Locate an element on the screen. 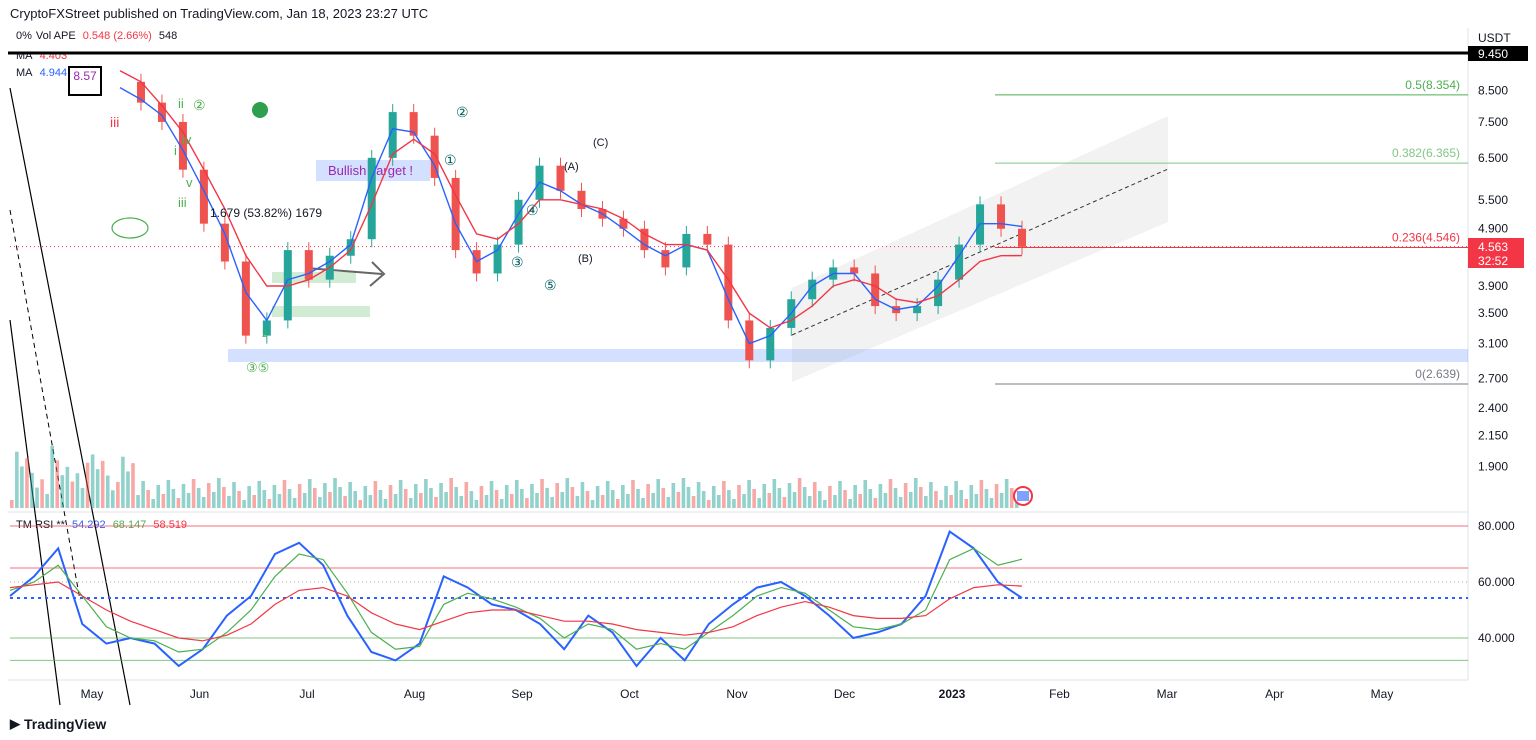  downtrend-line-dashed is located at coordinates (45, 405).